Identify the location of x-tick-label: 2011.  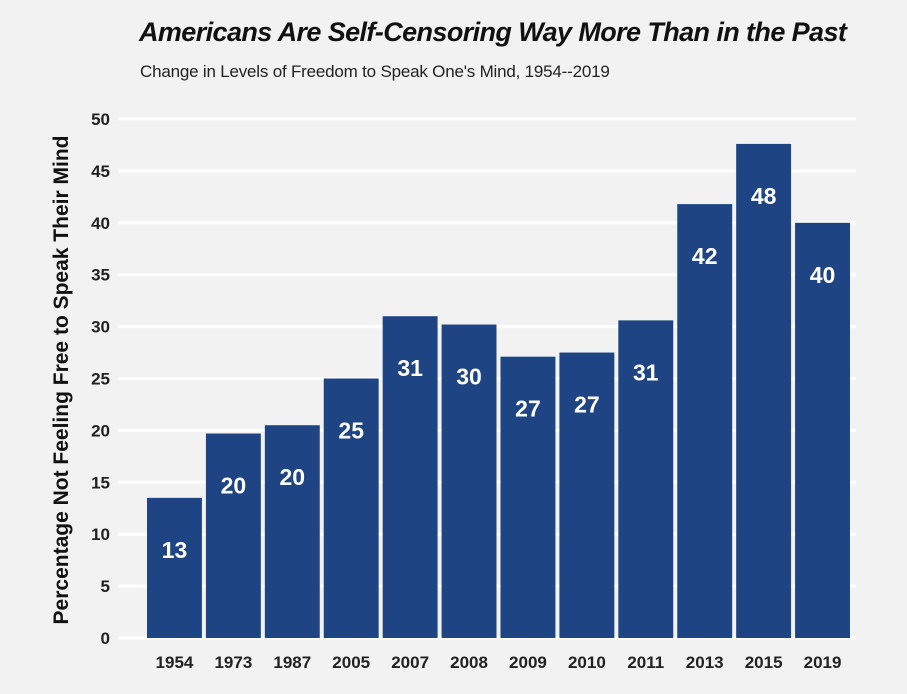
(645, 662).